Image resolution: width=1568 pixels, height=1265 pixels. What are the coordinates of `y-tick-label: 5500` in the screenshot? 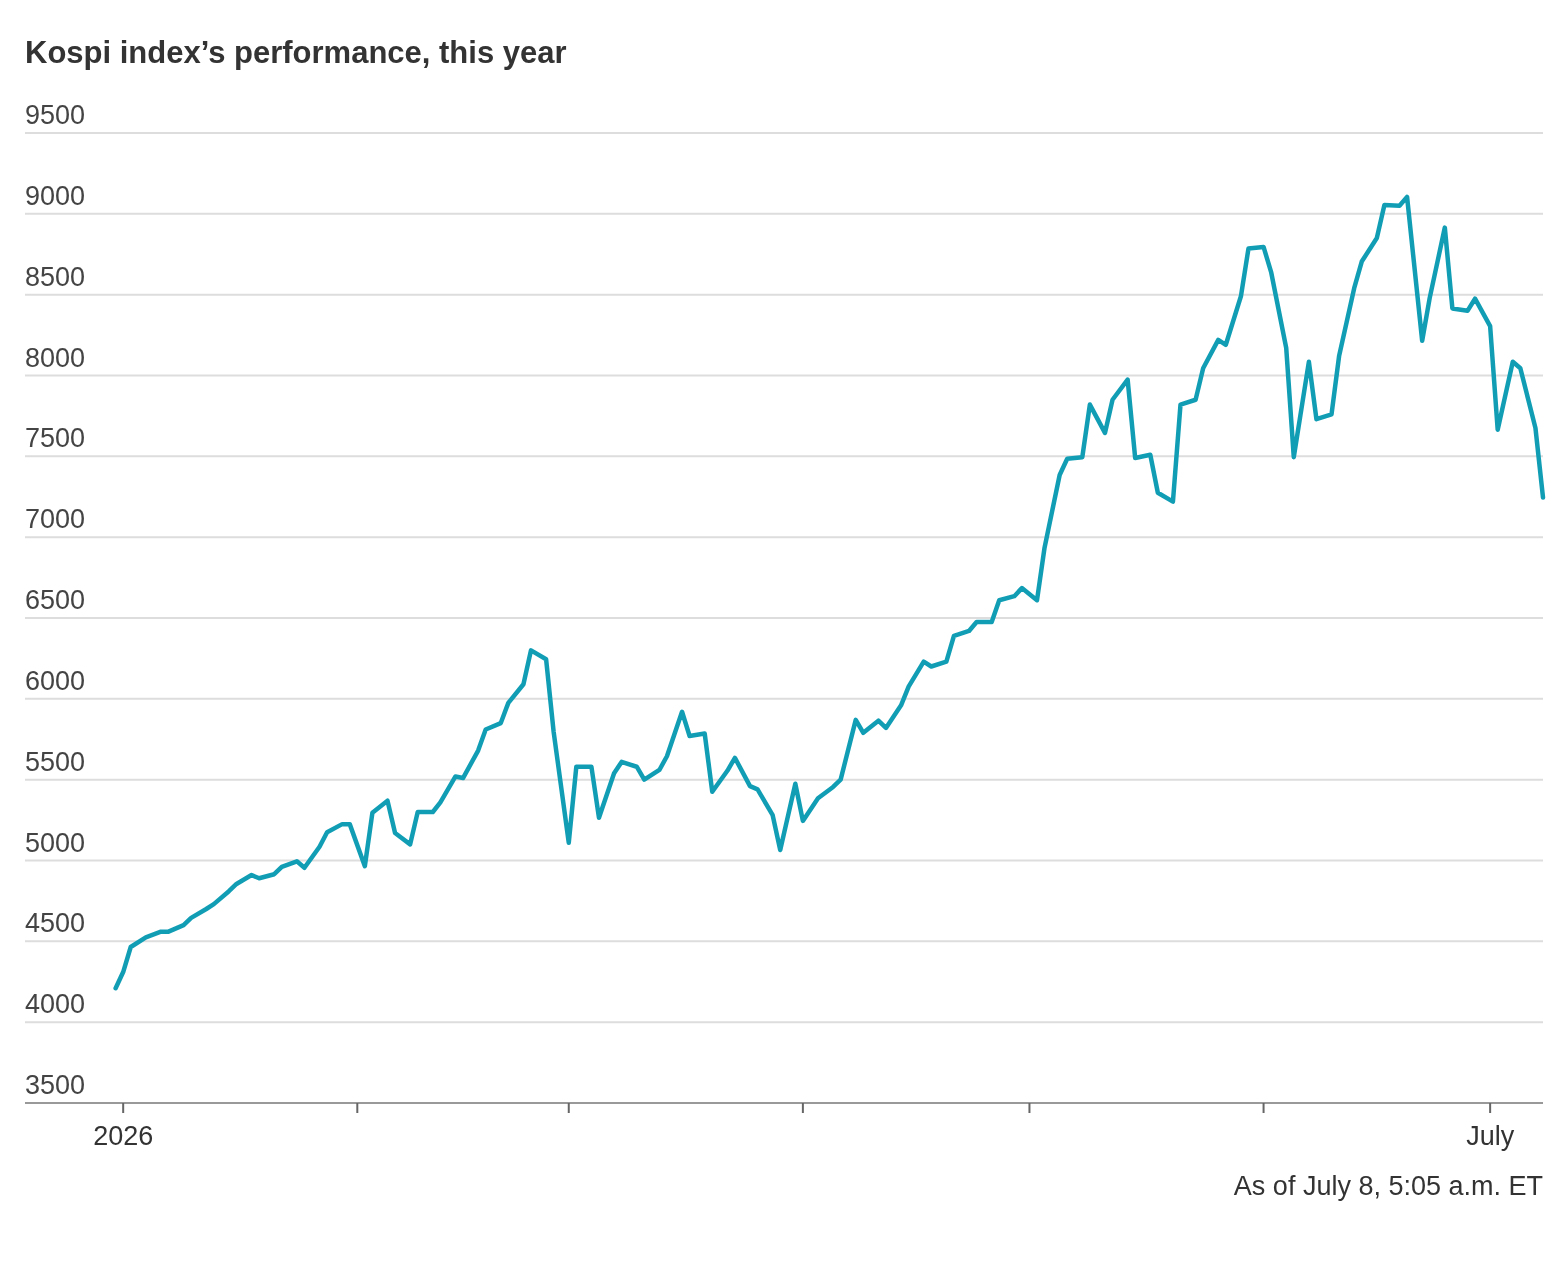 It's located at (55, 761).